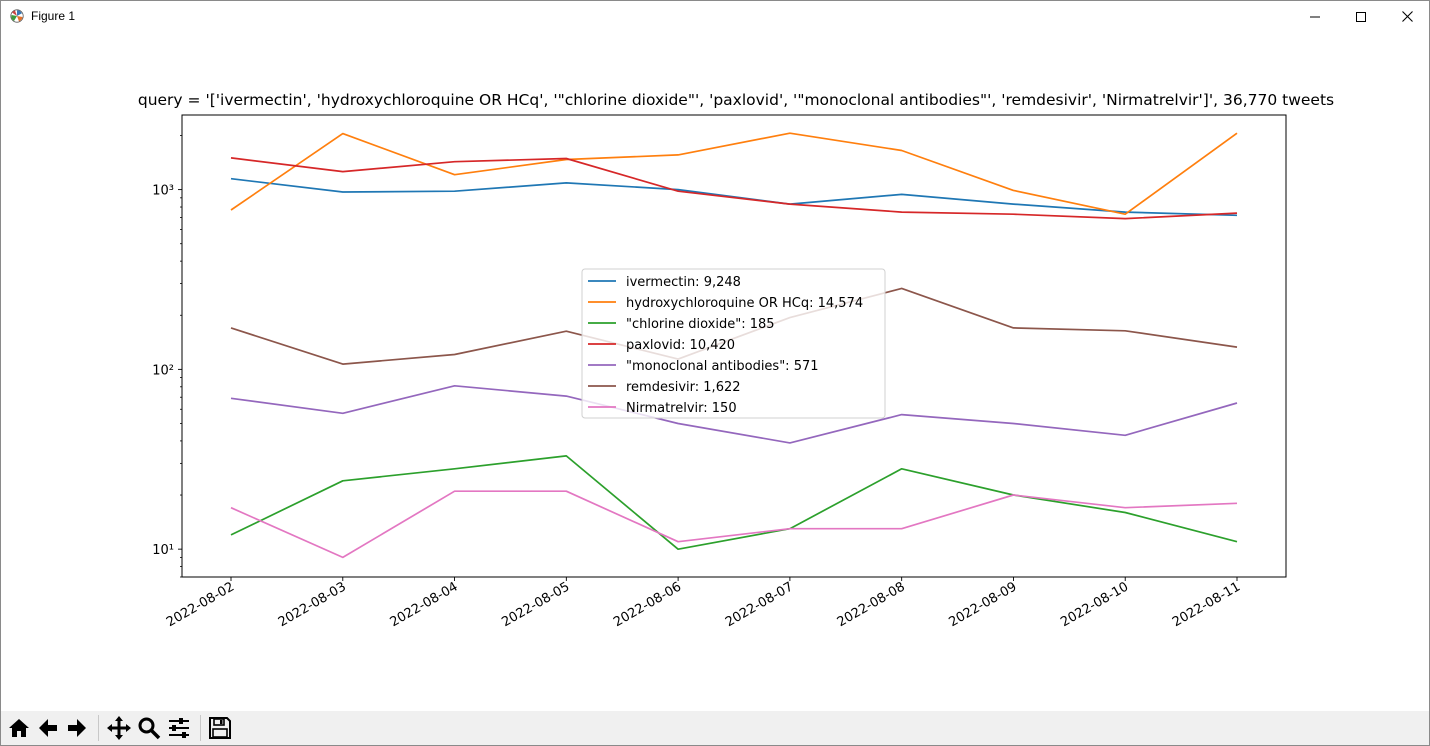  Describe the element at coordinates (759, 604) in the screenshot. I see `x-tick-label: 2022-08-07` at that location.